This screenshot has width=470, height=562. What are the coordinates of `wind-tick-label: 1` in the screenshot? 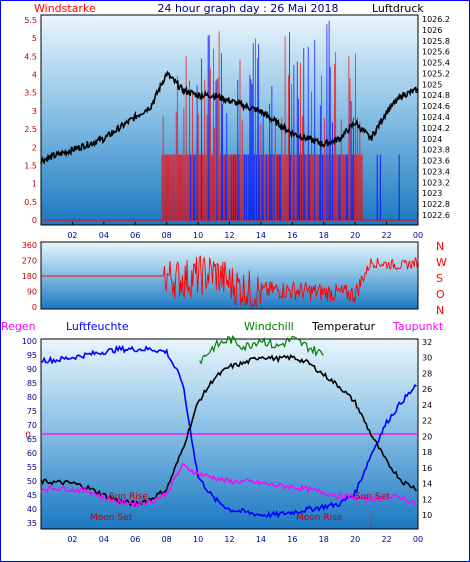 It's located at (34, 184).